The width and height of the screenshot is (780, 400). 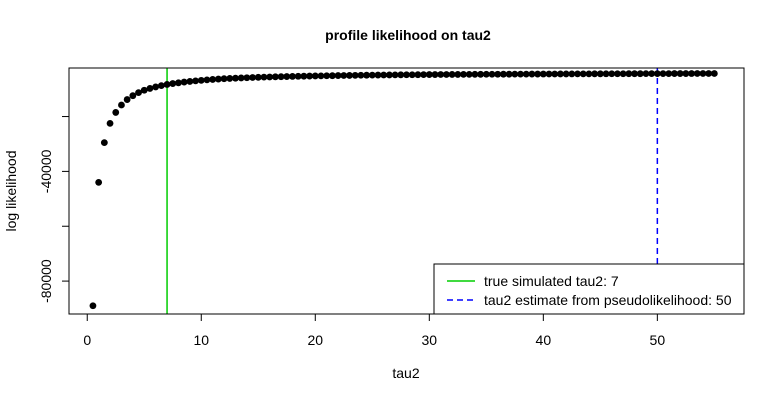 What do you see at coordinates (46, 171) in the screenshot?
I see `y-tick-label: -40000` at bounding box center [46, 171].